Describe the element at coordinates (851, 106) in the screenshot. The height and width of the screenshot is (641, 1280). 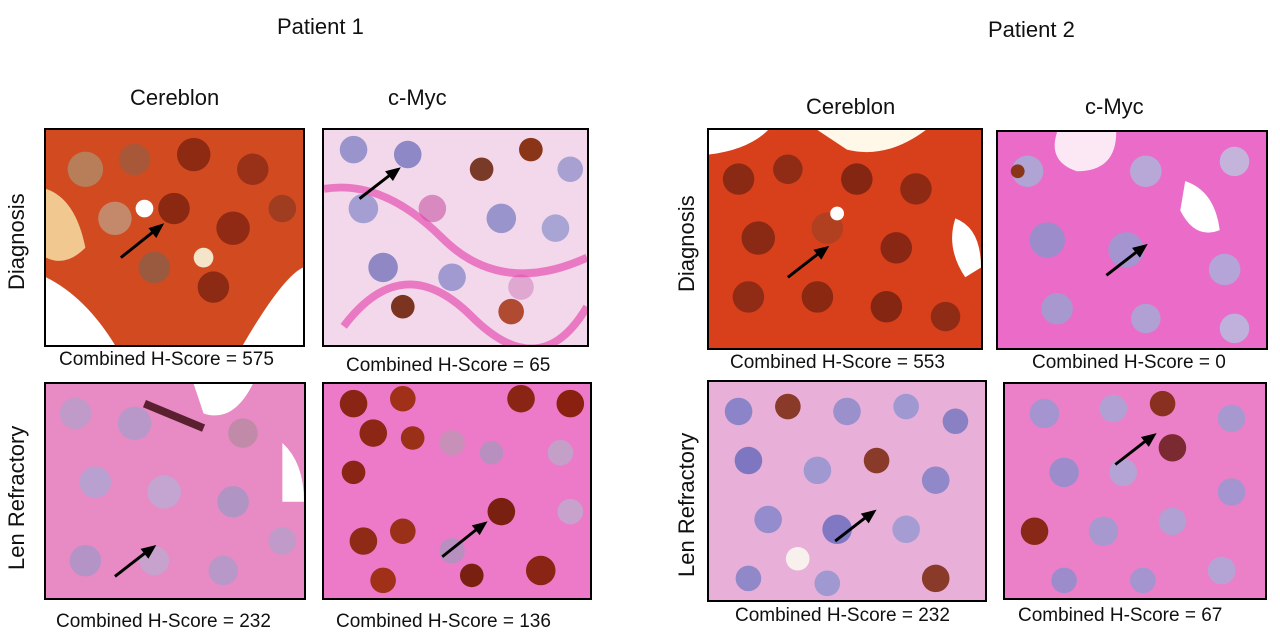
I see `patient-2-column-cereblon: Cereblon` at that location.